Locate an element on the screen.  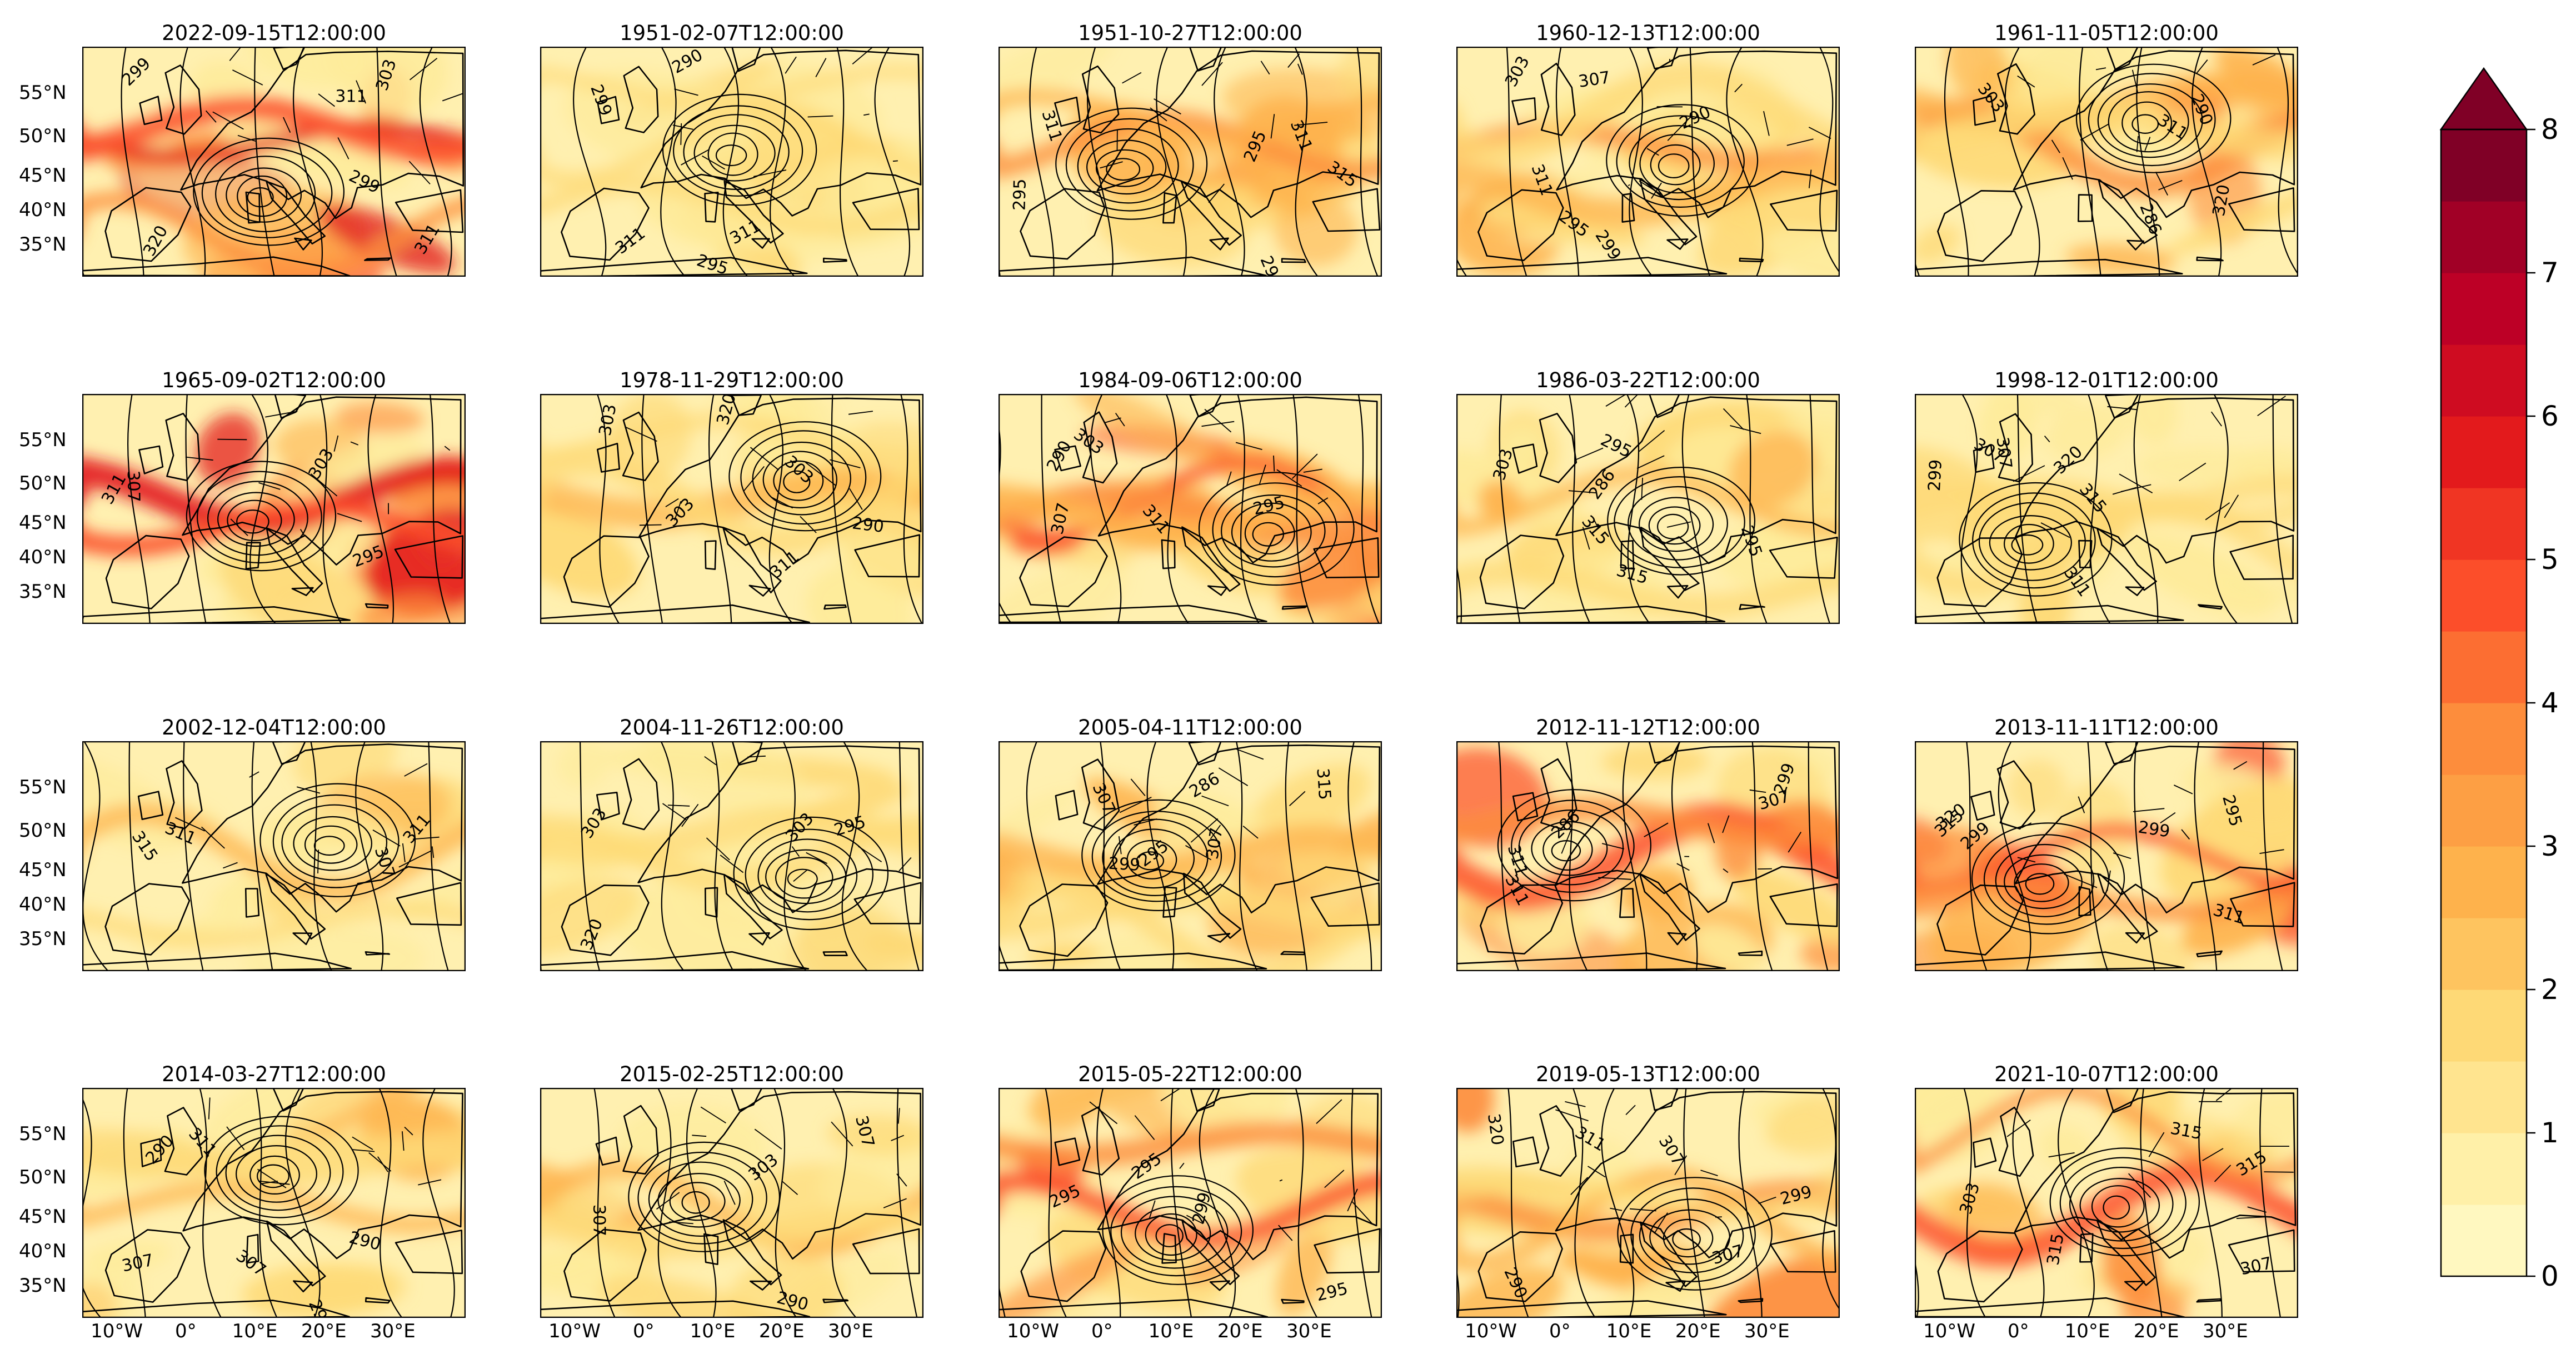
svg-text: 295 is located at coordinates (1020, 195).